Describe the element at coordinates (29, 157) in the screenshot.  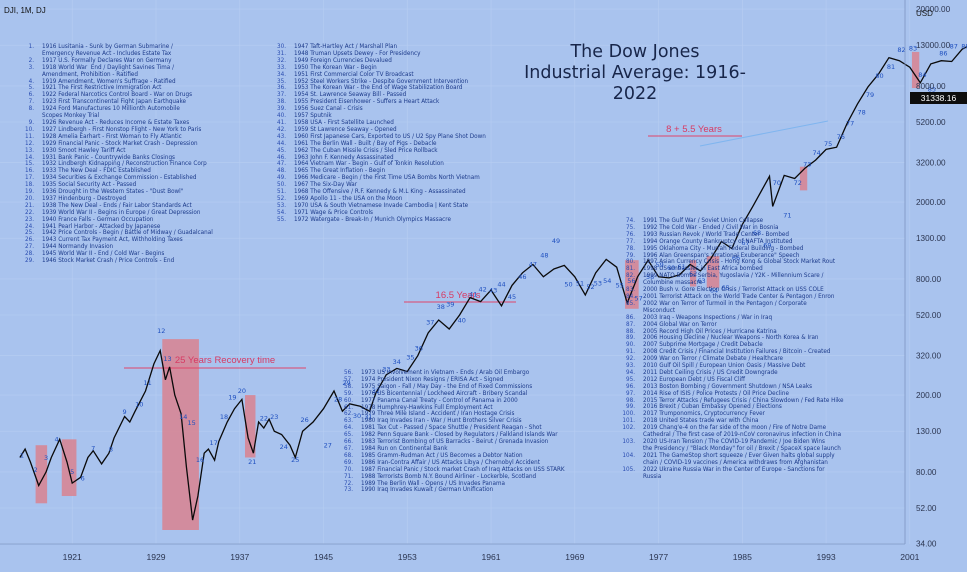
I see `event-number: 14.` at that location.